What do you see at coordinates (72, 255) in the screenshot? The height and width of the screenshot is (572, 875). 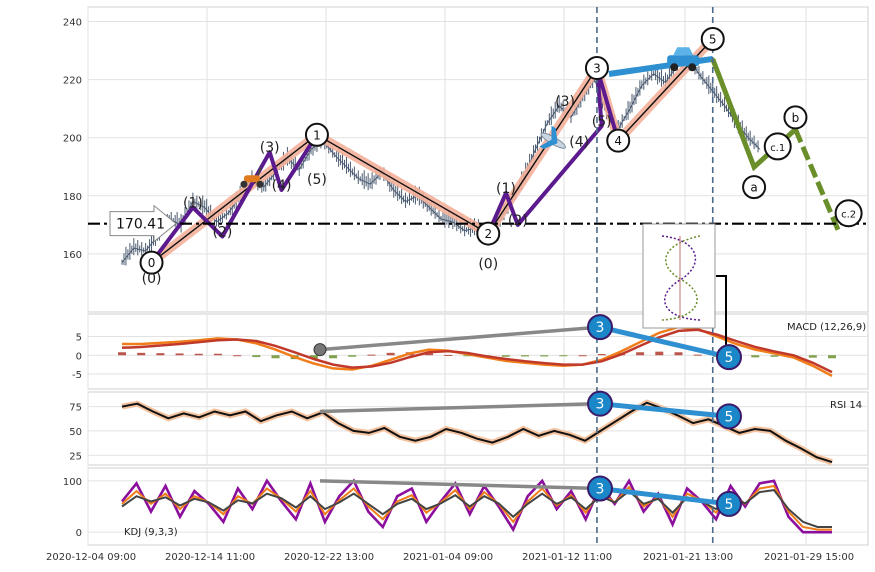 I see `price-y-tick-label: 160` at bounding box center [72, 255].